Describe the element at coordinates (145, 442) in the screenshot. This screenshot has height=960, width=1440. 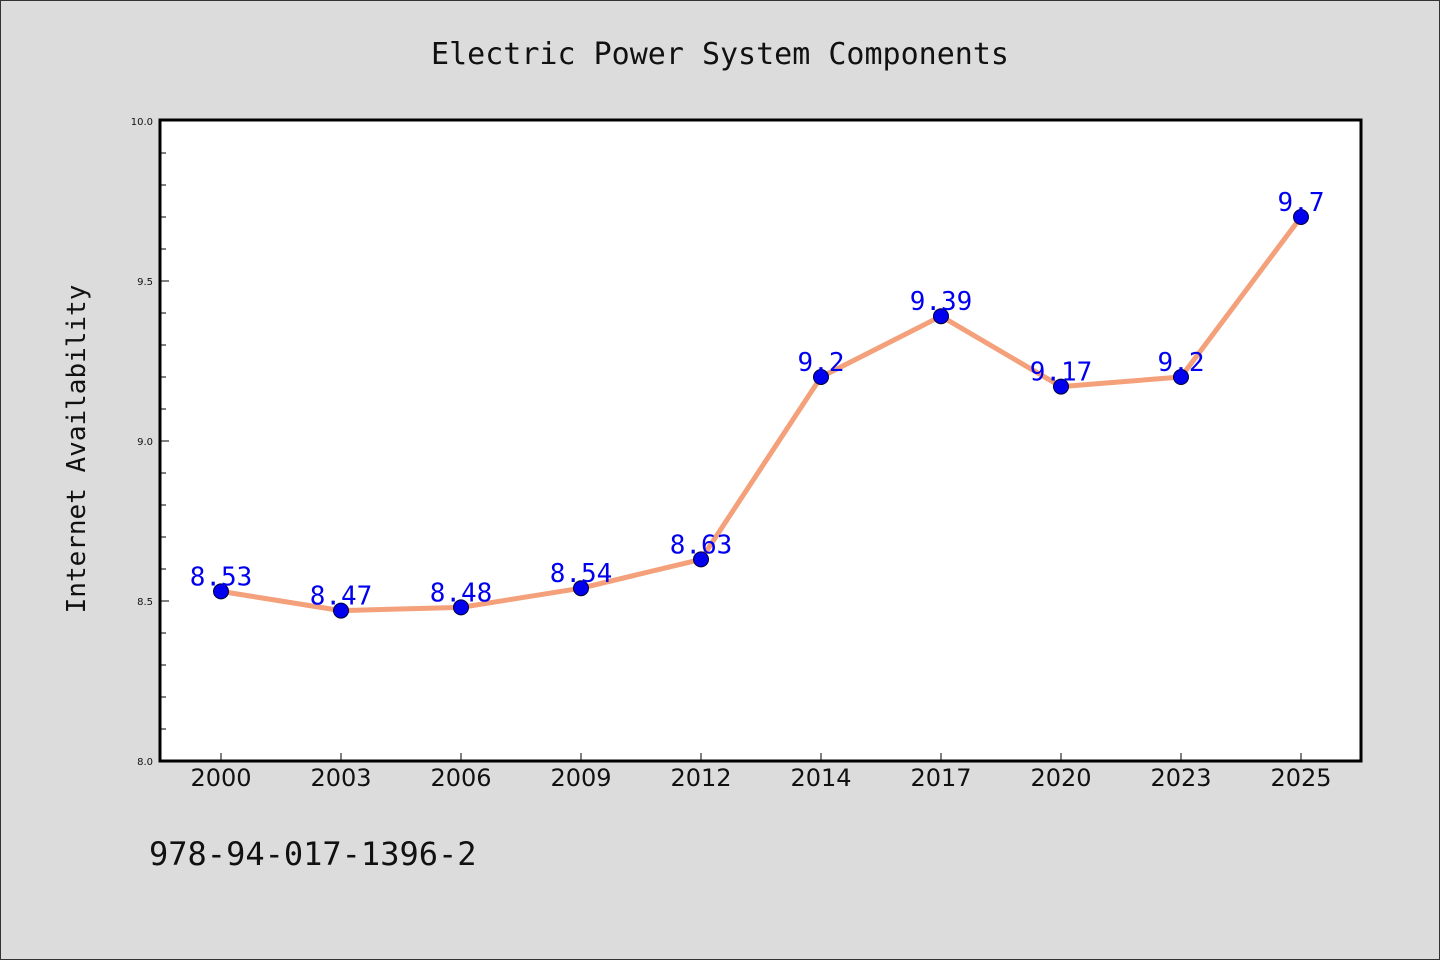
I see `y-tick-label: 9.0` at that location.